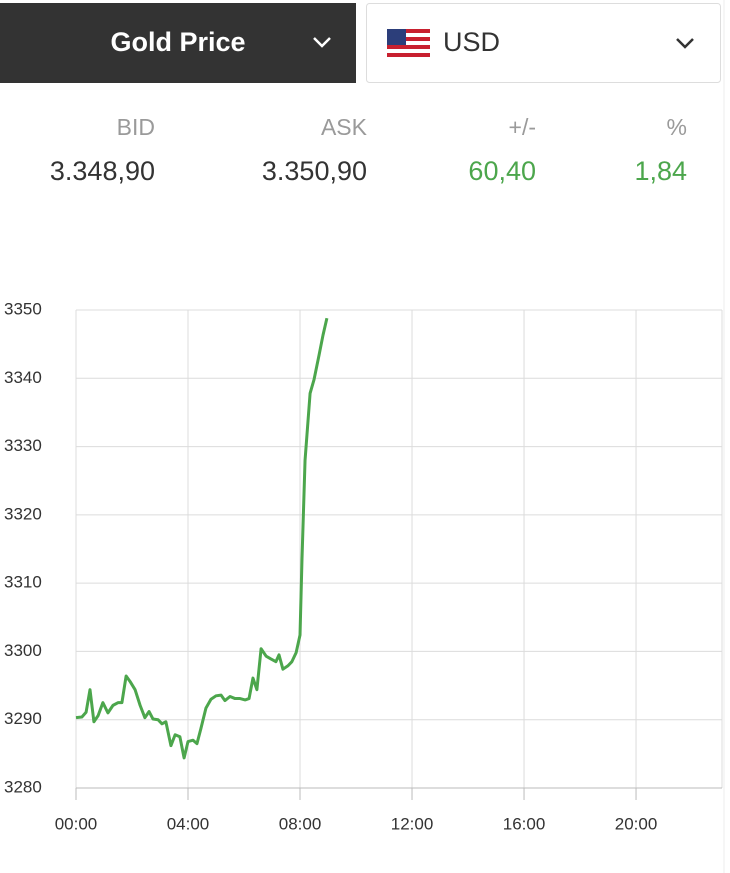 The height and width of the screenshot is (873, 730). I want to click on y-tick-label: 3340, so click(23, 377).